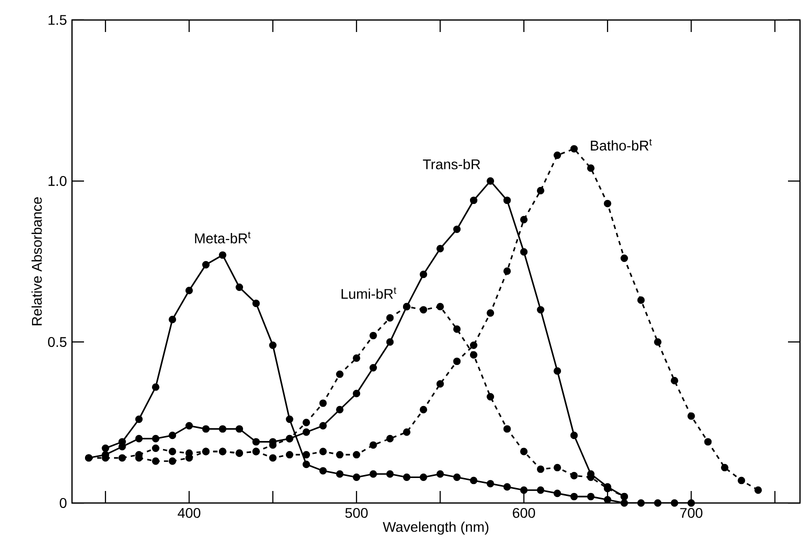 This screenshot has height=555, width=804. Describe the element at coordinates (356, 513) in the screenshot. I see `x-tick-label: 500` at that location.